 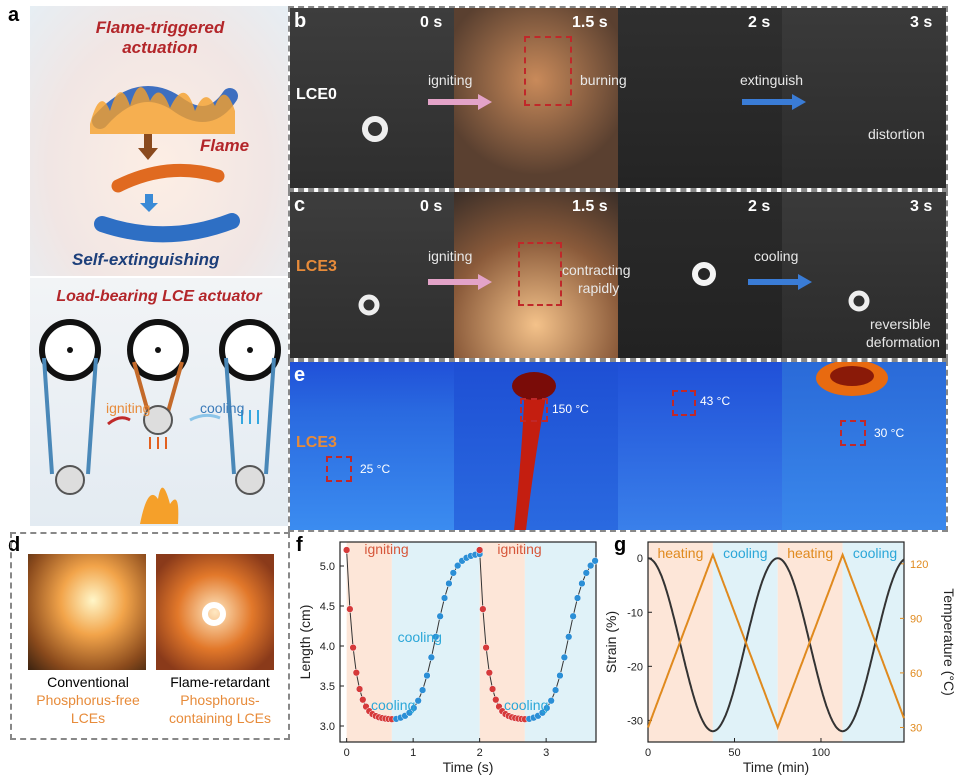 I want to click on e-flame-thermal, so click(x=534, y=451).